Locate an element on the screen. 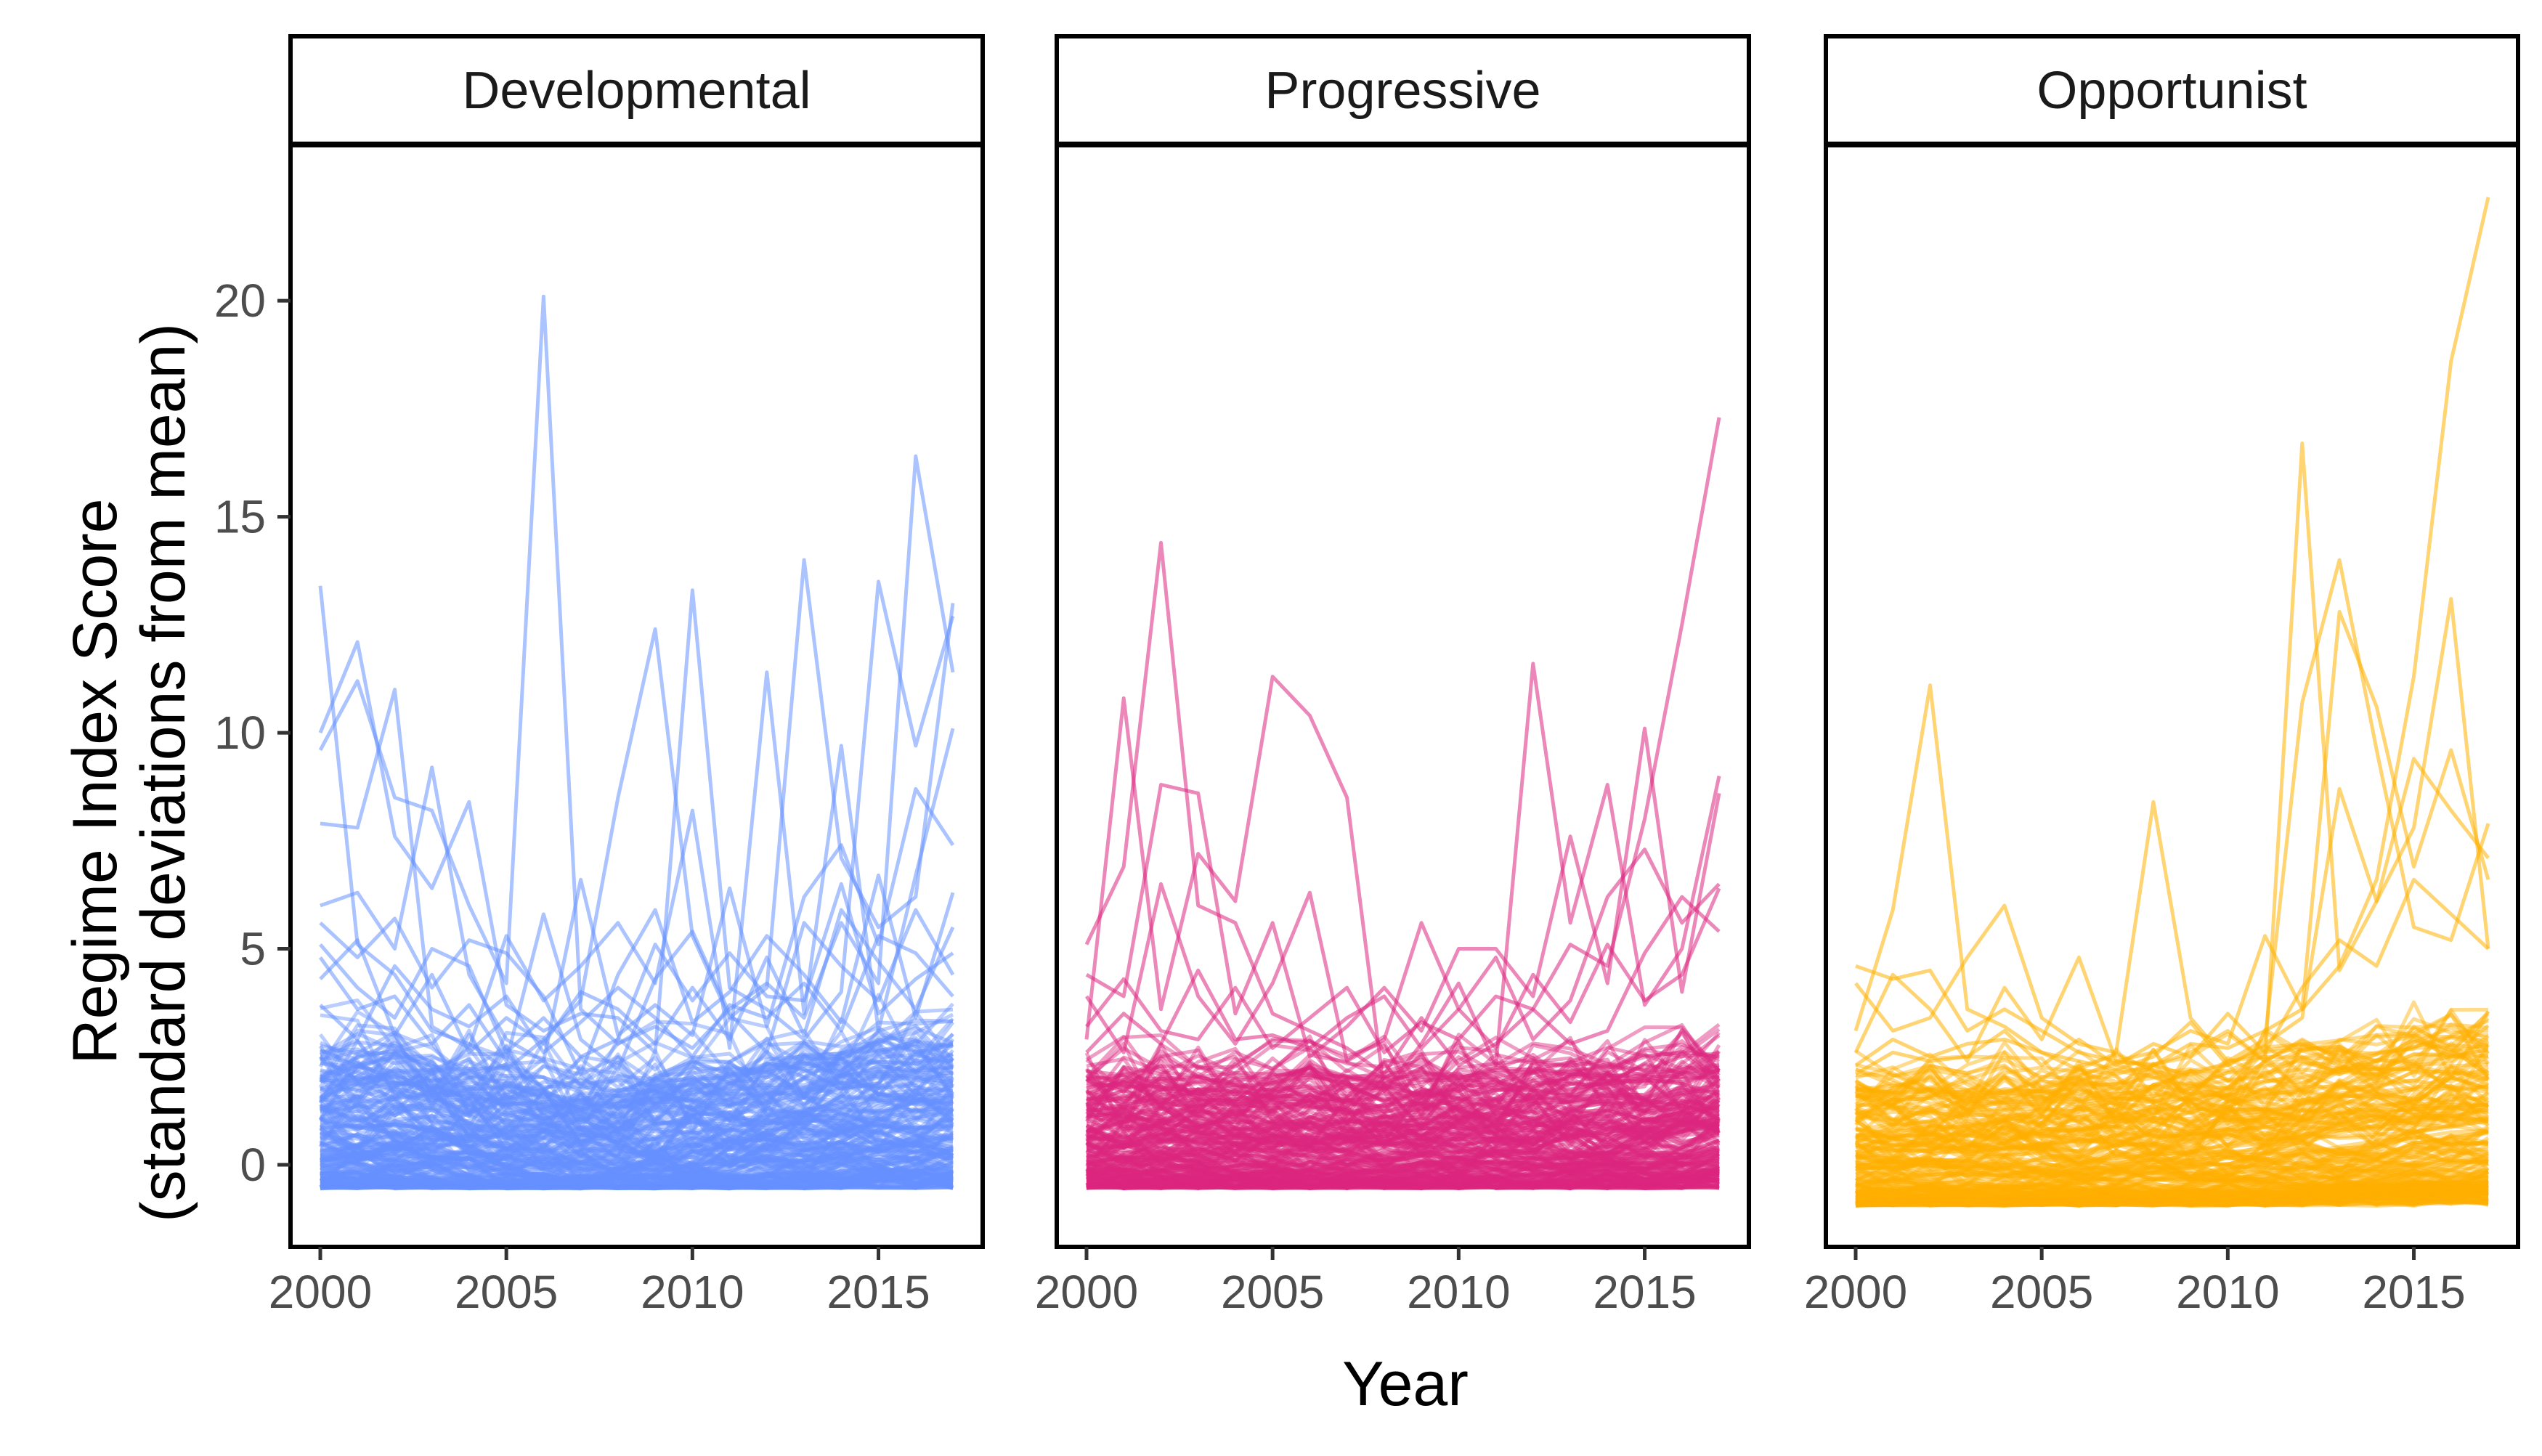  facet-strip-label: Opportunist is located at coordinates (2172, 91).